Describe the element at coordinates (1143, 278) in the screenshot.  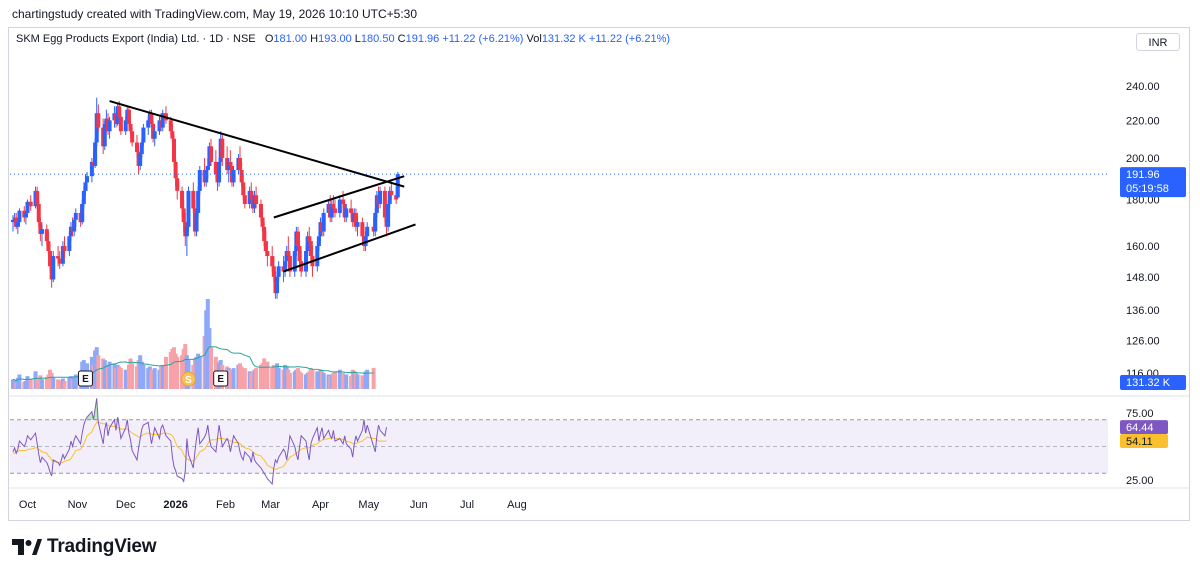
I see `price-tick-label: 148.00` at that location.